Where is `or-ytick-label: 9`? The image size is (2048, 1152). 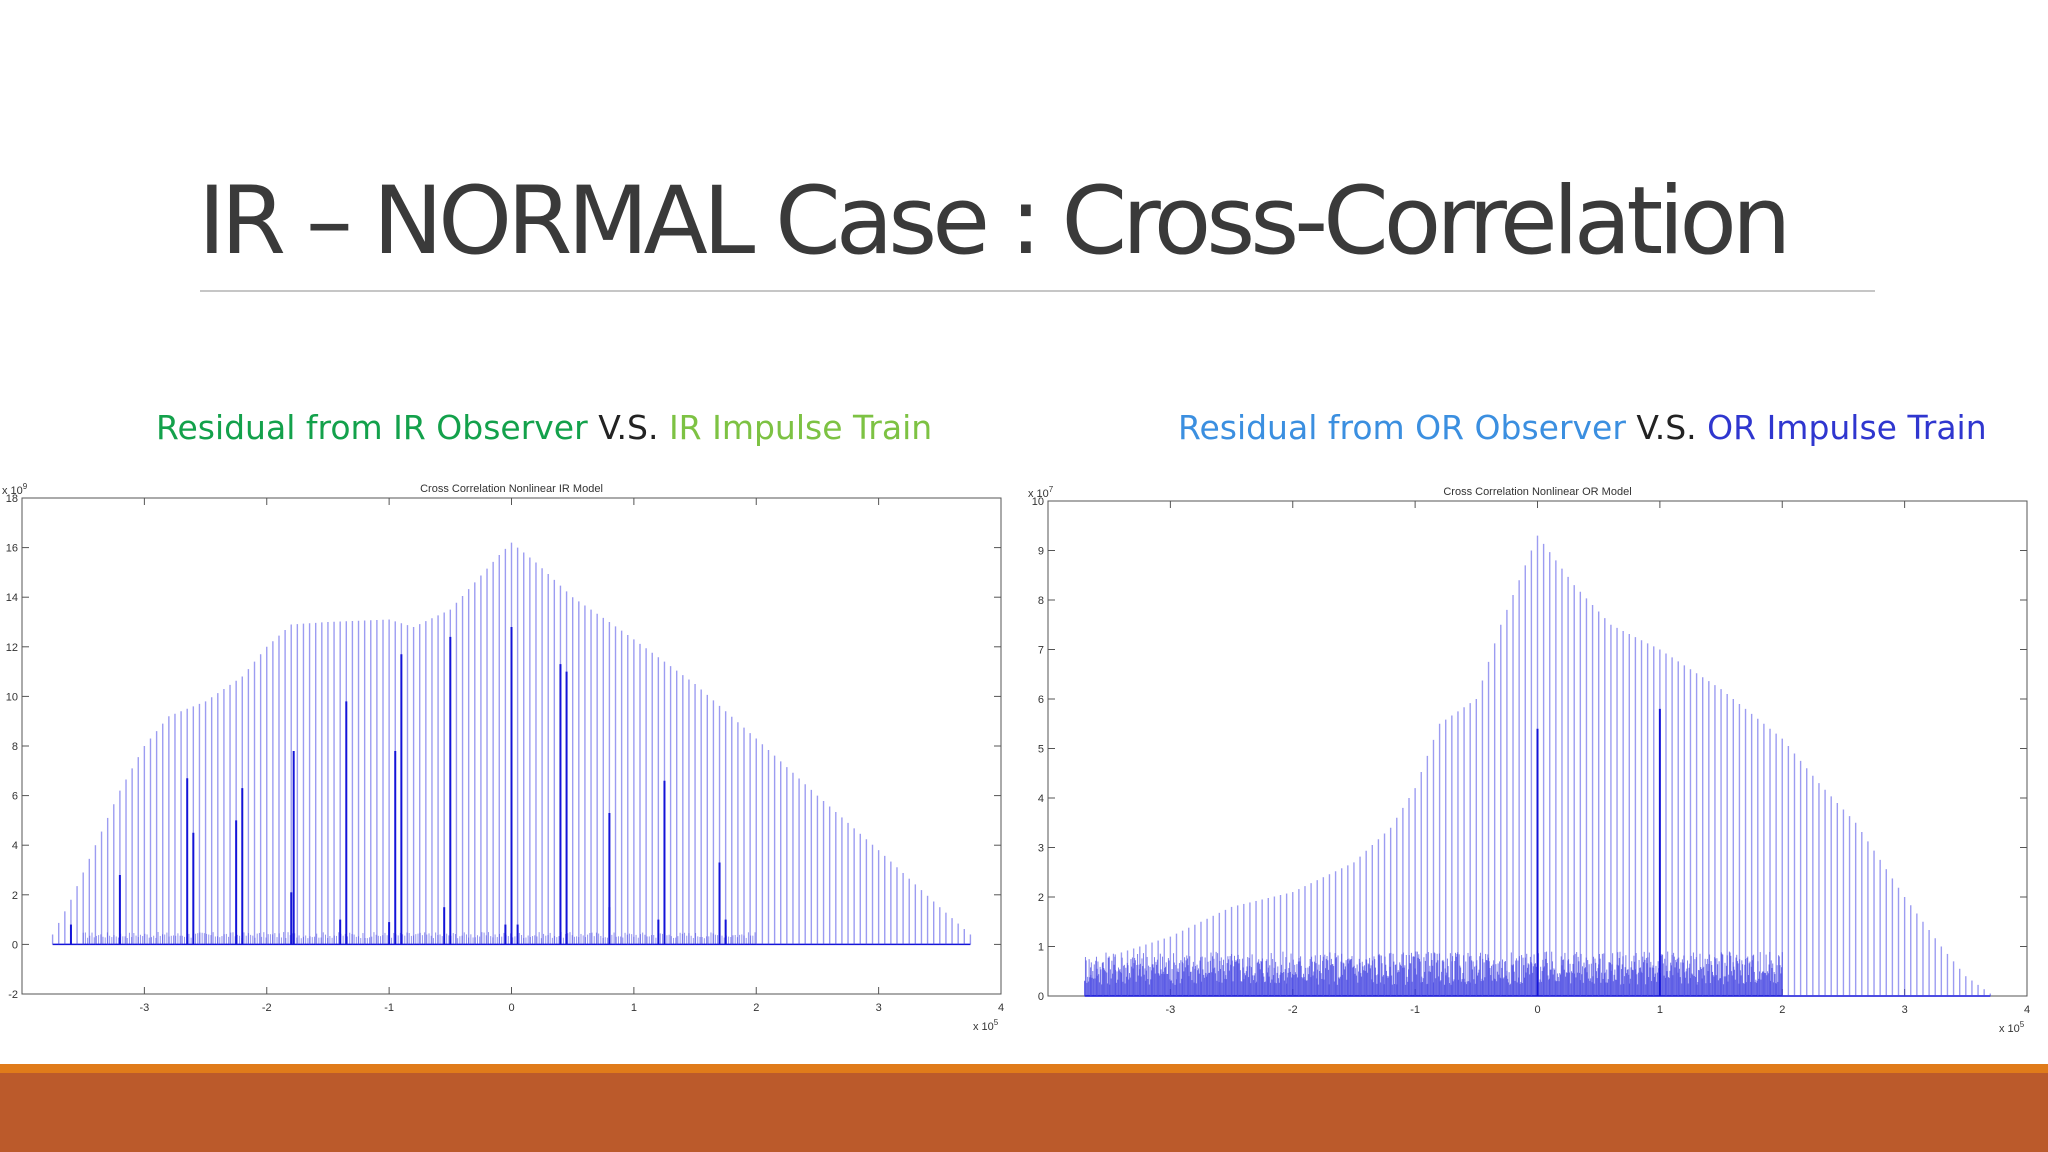
or-ytick-label: 9 is located at coordinates (1041, 552).